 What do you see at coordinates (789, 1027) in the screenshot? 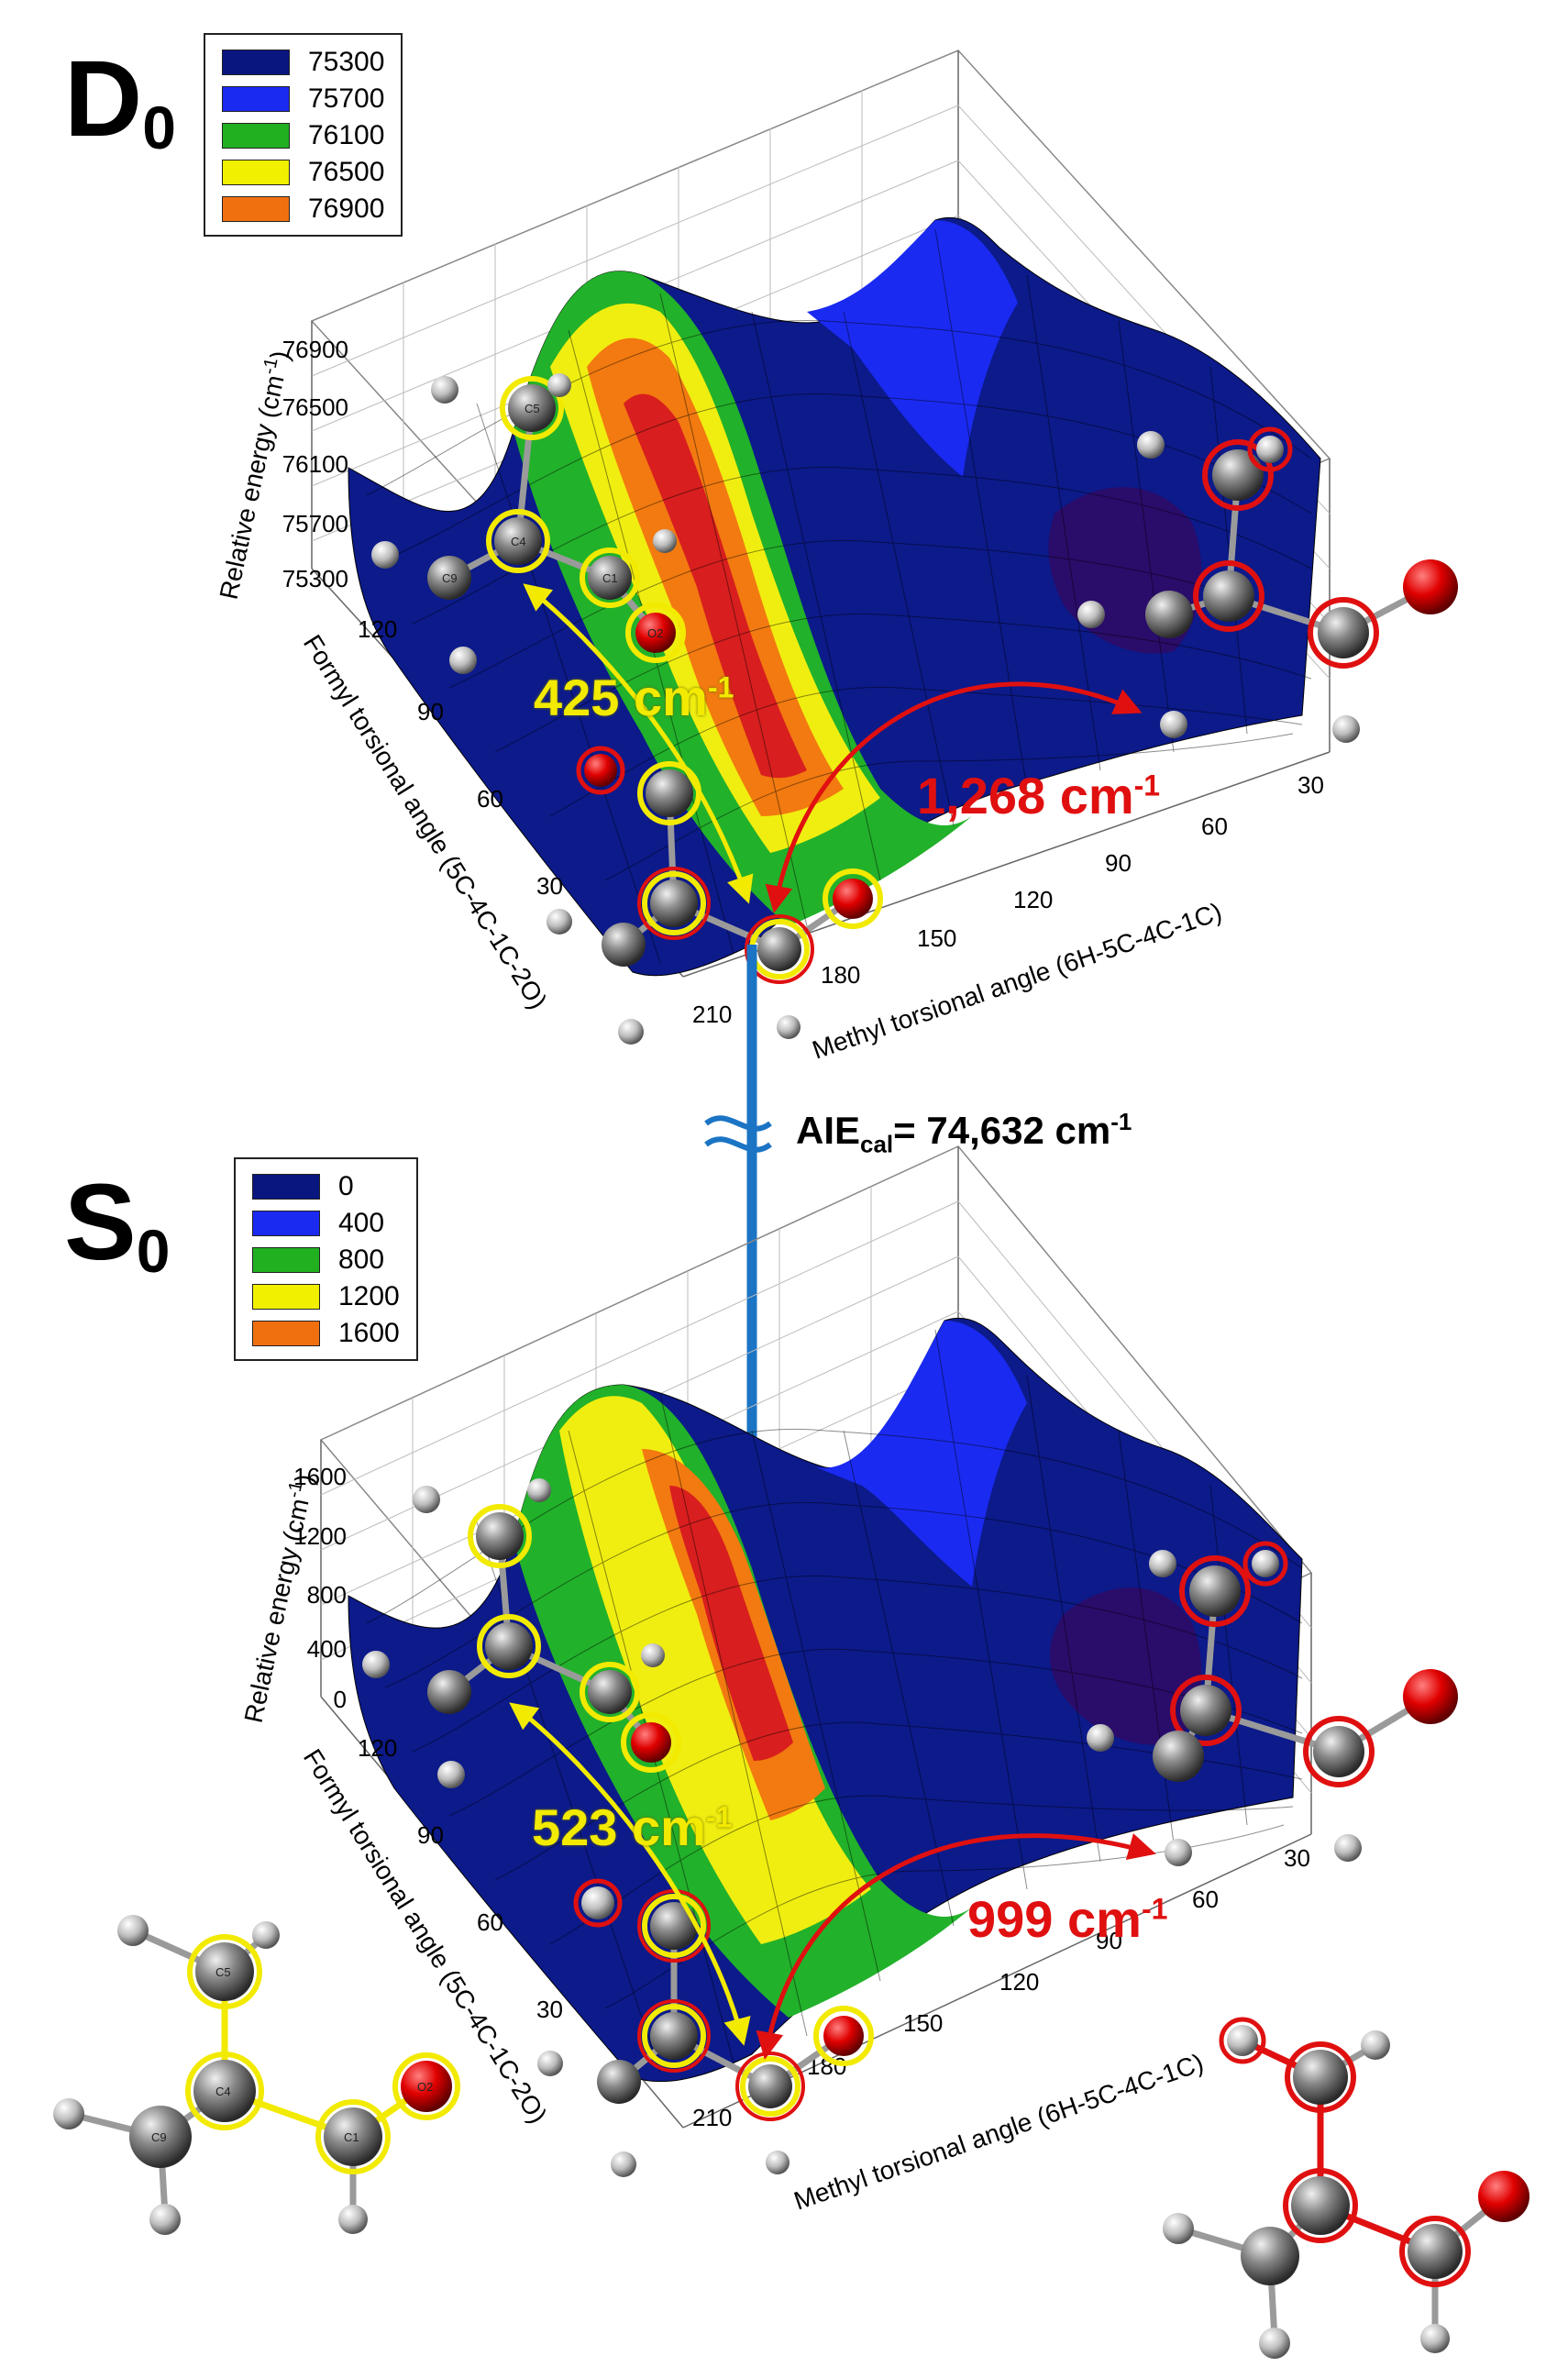
I see `atom-h3b` at bounding box center [789, 1027].